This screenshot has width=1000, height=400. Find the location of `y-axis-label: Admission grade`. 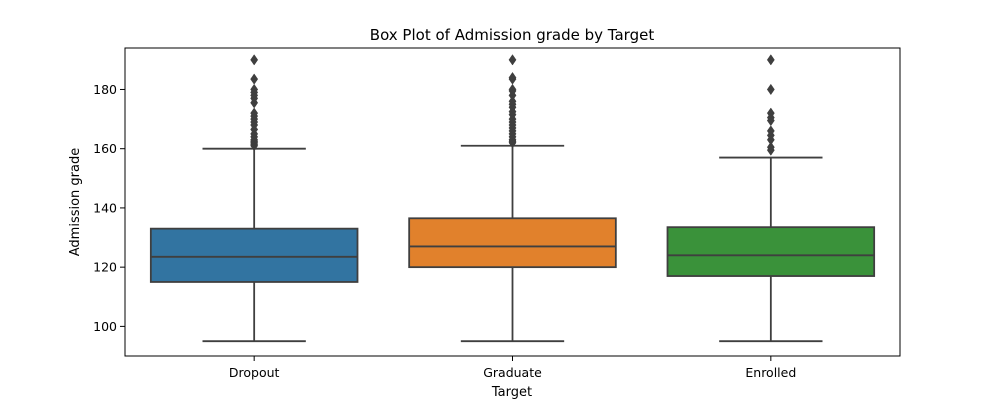

y-axis-label: Admission grade is located at coordinates (75, 202).